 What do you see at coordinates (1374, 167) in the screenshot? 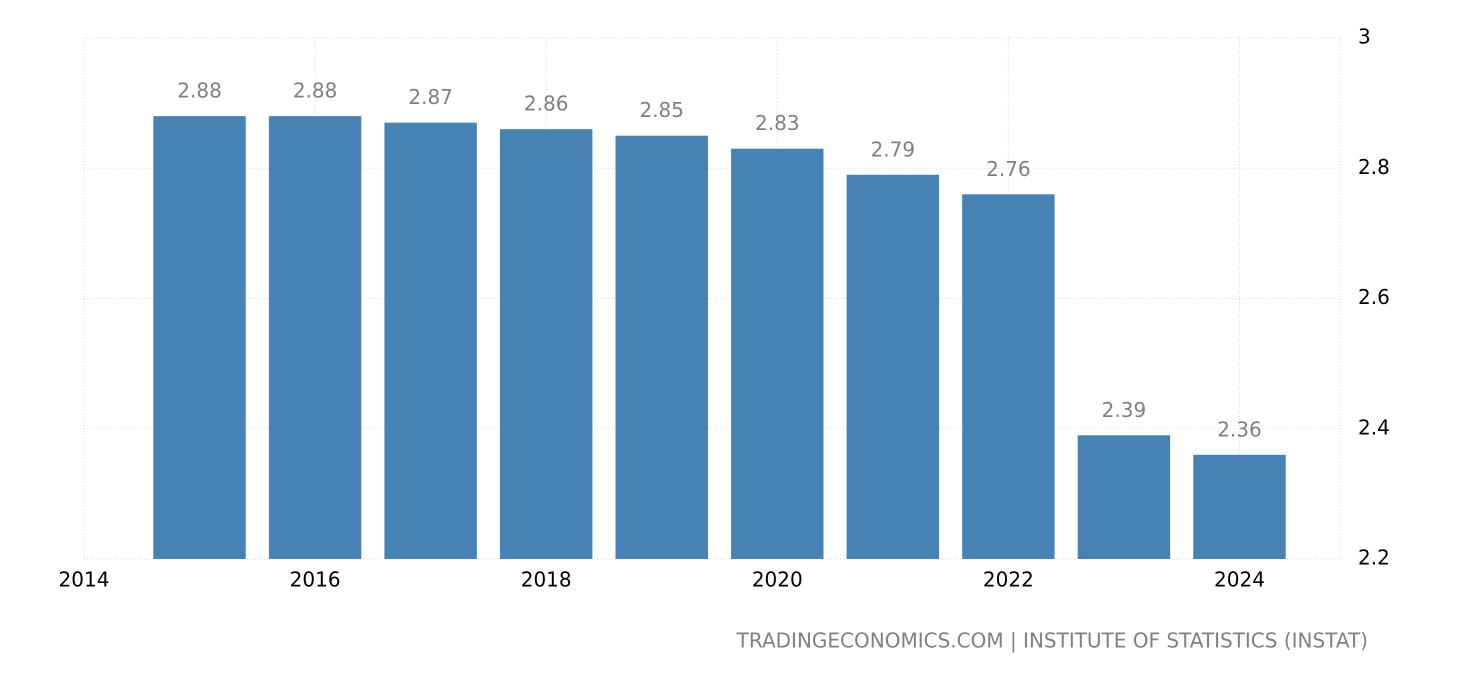
I see `y-tick-label: 2.8` at bounding box center [1374, 167].